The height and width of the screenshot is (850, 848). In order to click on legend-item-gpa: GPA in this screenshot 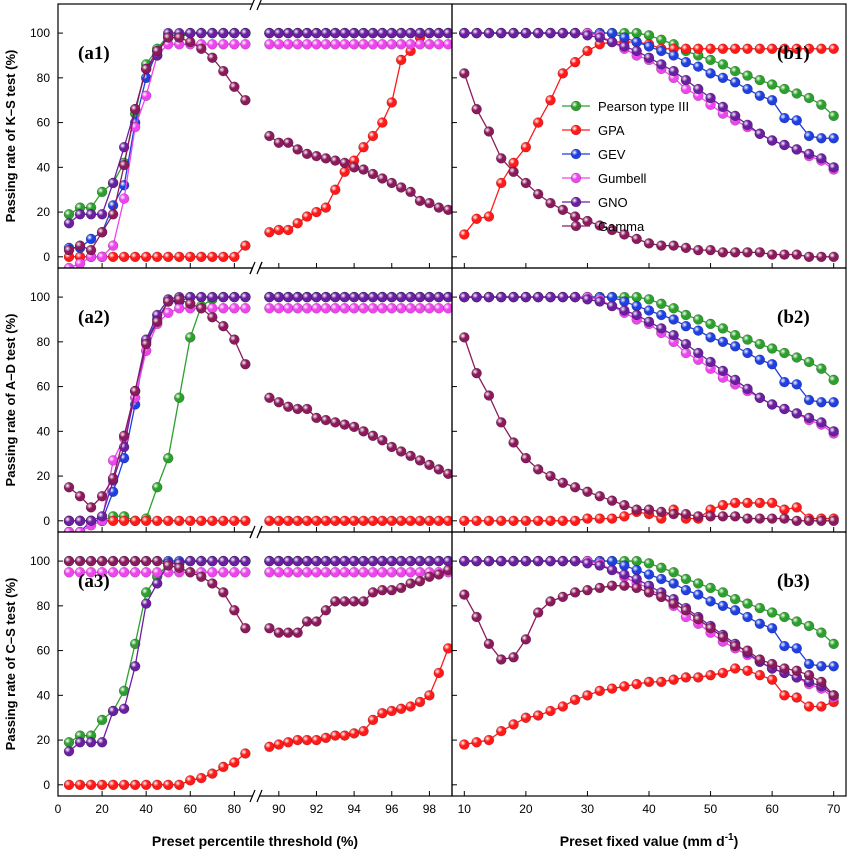, I will do `click(593, 130)`.